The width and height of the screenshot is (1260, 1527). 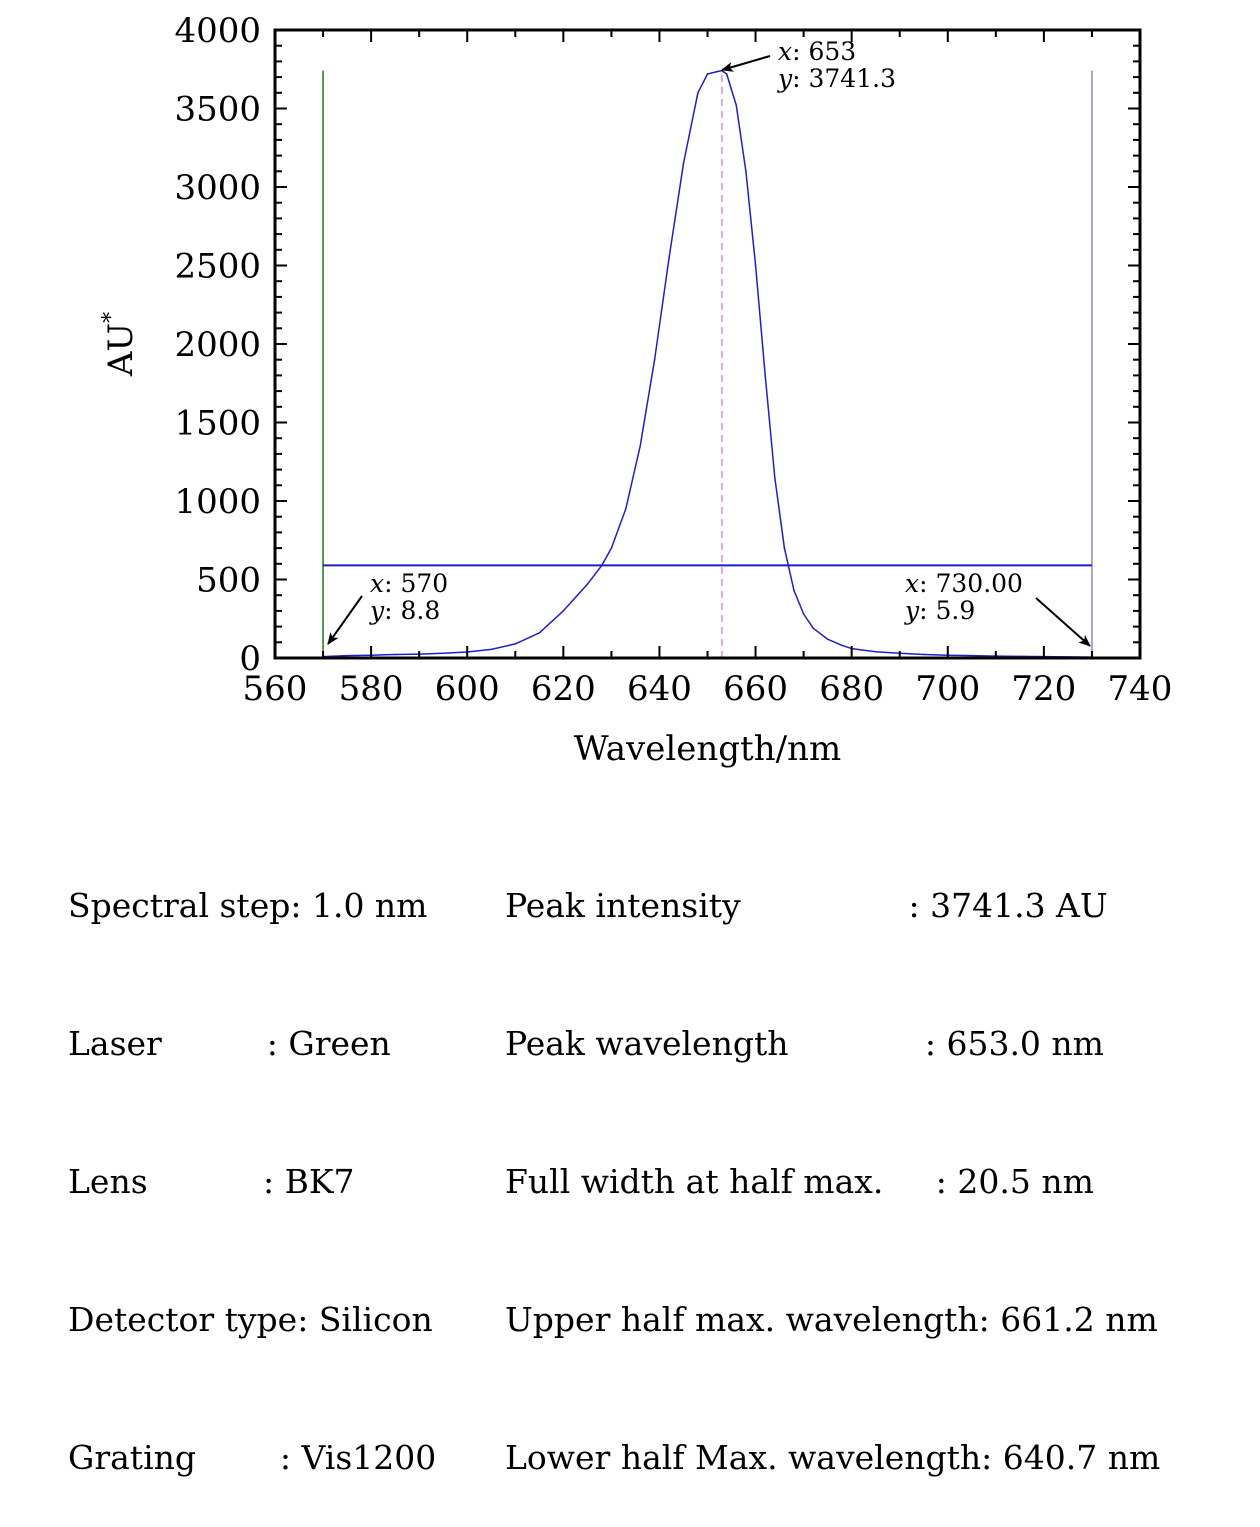 What do you see at coordinates (211, 1181) in the screenshot?
I see `info-left-line: Lens : BK7` at bounding box center [211, 1181].